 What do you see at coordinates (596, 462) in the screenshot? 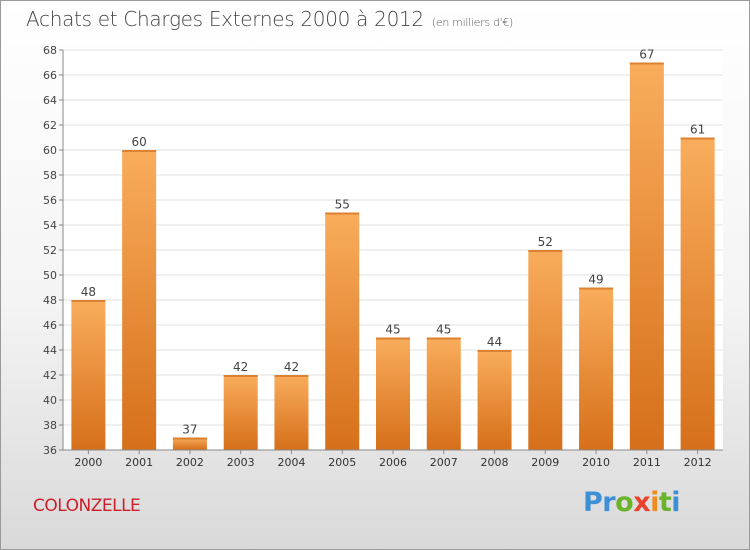
I see `x-tick-label: 2010` at bounding box center [596, 462].